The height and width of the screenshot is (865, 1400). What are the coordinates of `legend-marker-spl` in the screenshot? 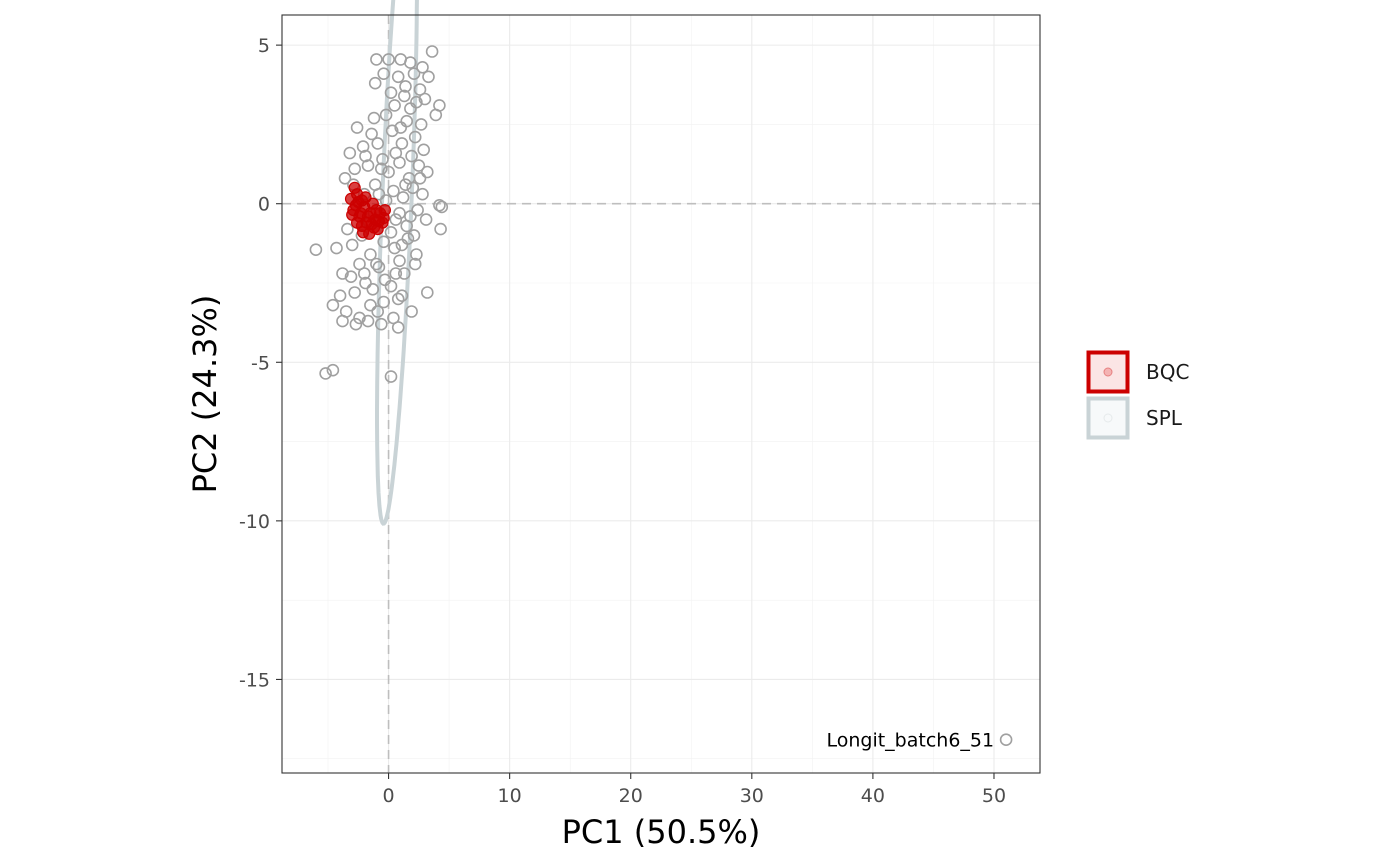 It's located at (1108, 418).